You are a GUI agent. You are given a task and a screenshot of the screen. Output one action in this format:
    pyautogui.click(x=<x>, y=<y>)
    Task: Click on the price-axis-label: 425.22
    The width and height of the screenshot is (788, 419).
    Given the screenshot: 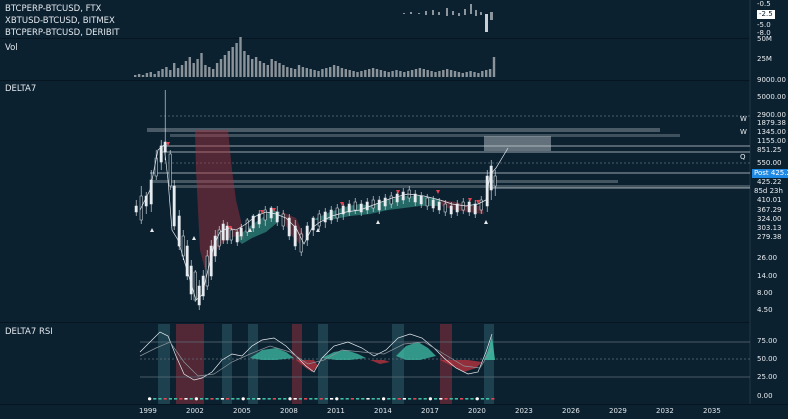 What is the action you would take?
    pyautogui.click(x=769, y=182)
    